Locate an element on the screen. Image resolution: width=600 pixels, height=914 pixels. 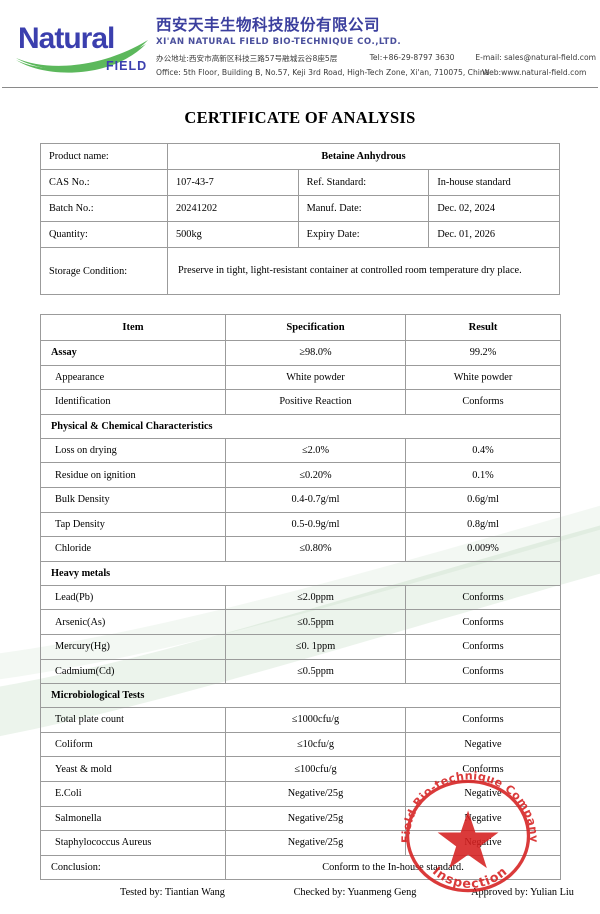
cell-item: Chloride is located at coordinates (133, 549).